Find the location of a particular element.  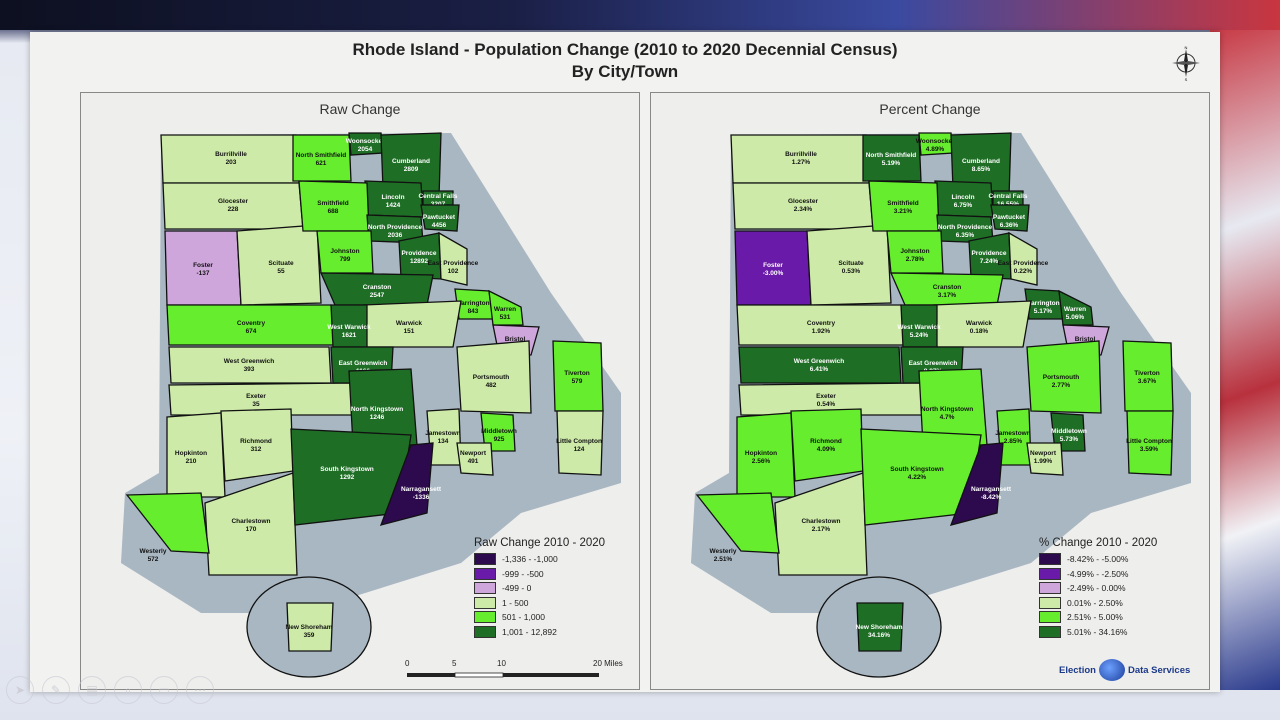

town-value-richmond: 4.09% is located at coordinates (826, 449).